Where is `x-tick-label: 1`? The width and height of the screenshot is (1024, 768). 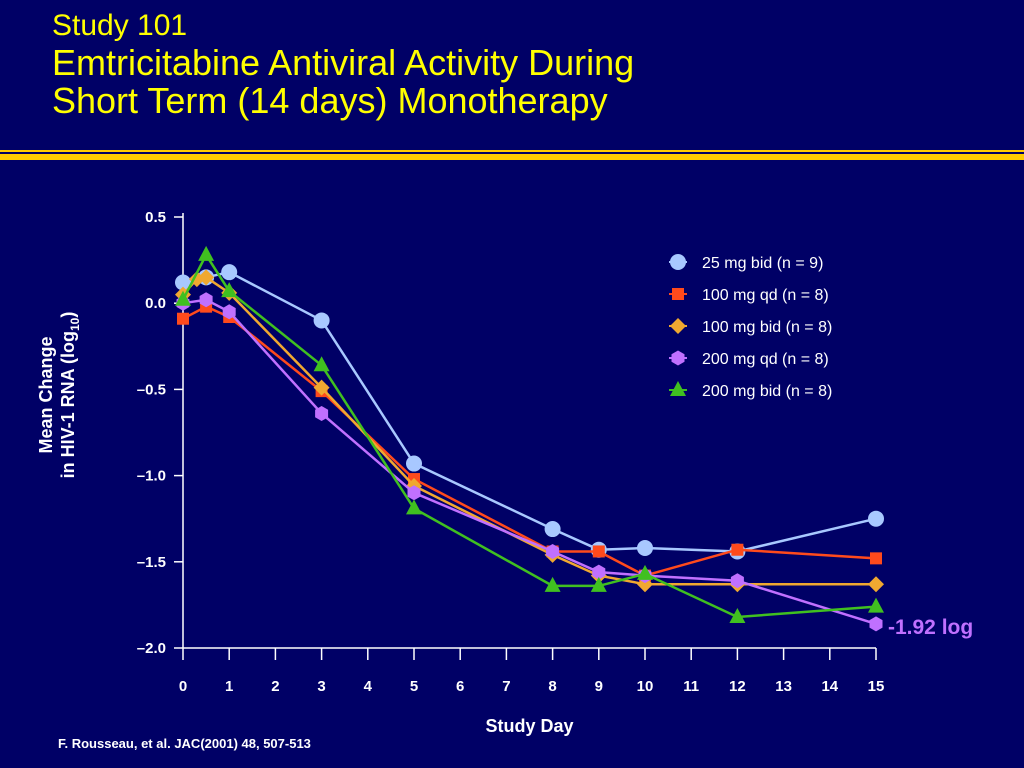
x-tick-label: 1 is located at coordinates (229, 686).